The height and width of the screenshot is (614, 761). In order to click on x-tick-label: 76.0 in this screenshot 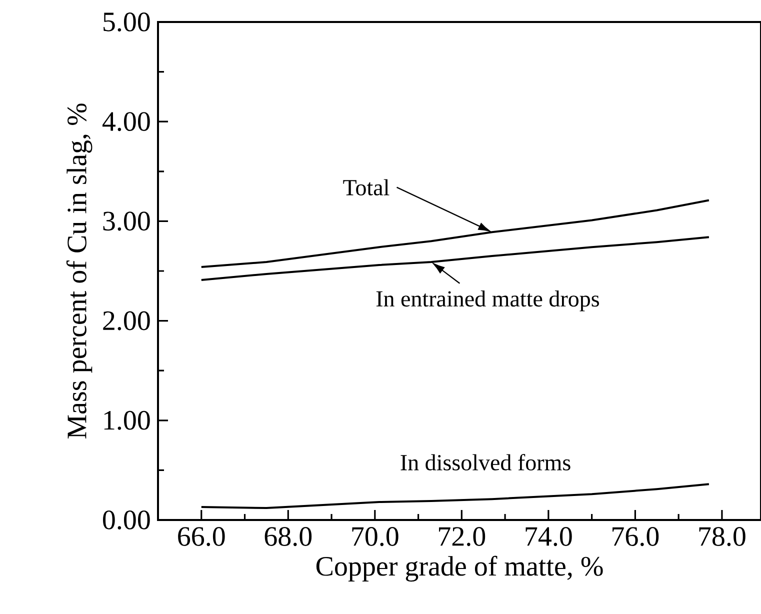, I will do `click(635, 536)`.